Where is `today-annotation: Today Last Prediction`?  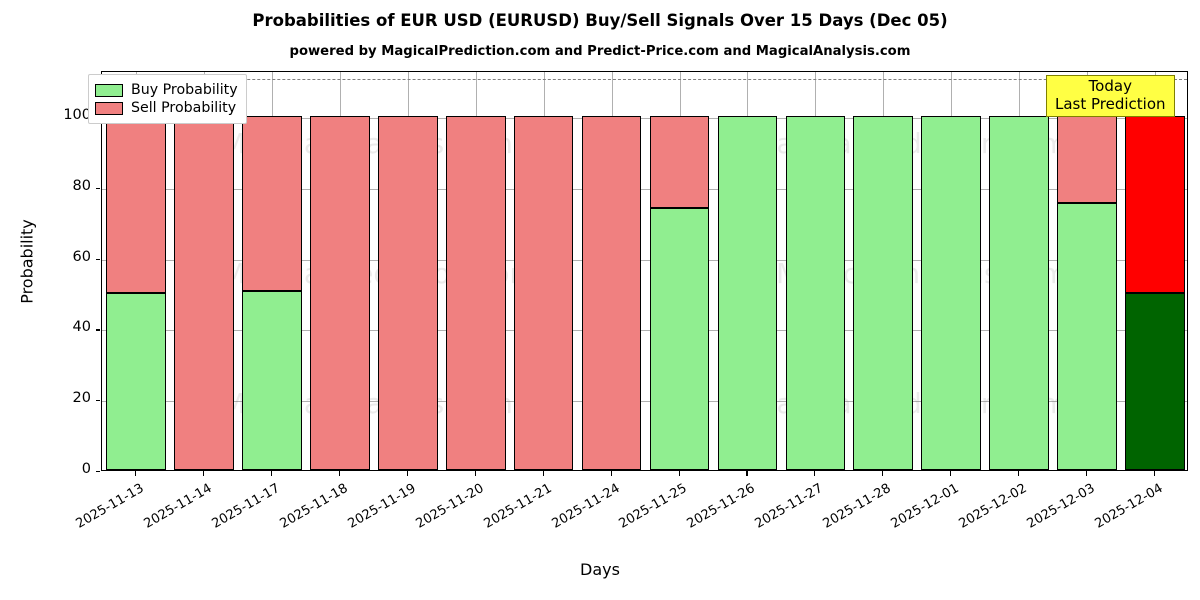
today-annotation: Today Last Prediction is located at coordinates (1110, 96).